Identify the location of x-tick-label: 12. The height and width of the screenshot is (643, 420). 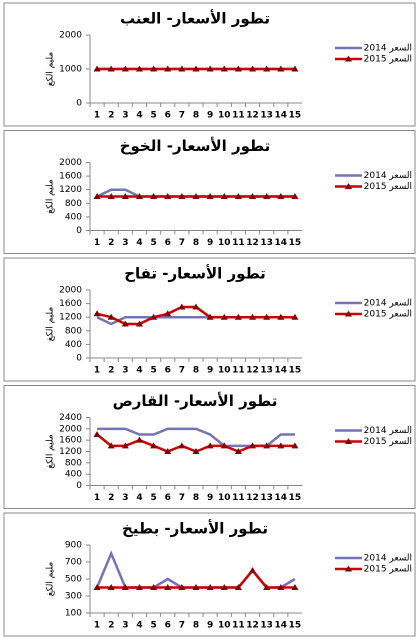
(252, 243).